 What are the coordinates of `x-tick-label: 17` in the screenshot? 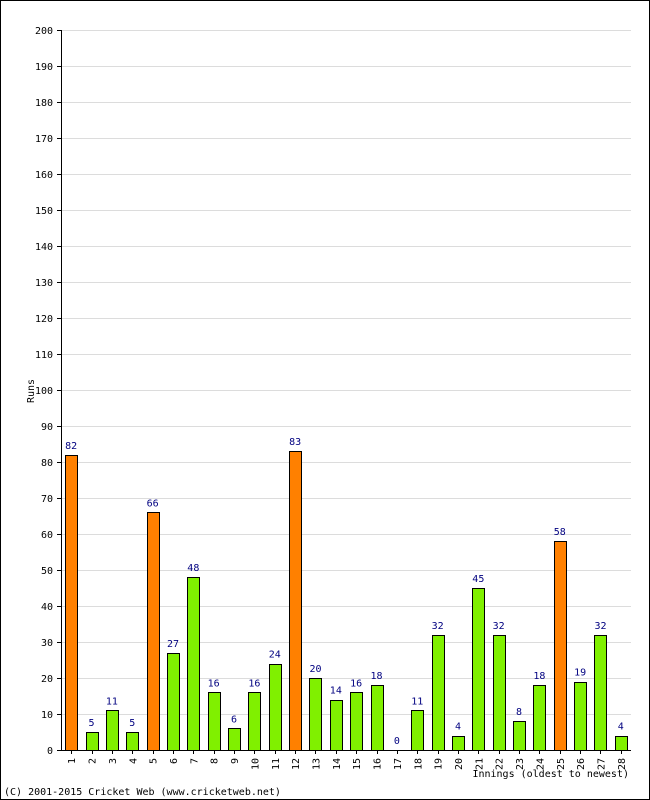 It's located at (398, 764).